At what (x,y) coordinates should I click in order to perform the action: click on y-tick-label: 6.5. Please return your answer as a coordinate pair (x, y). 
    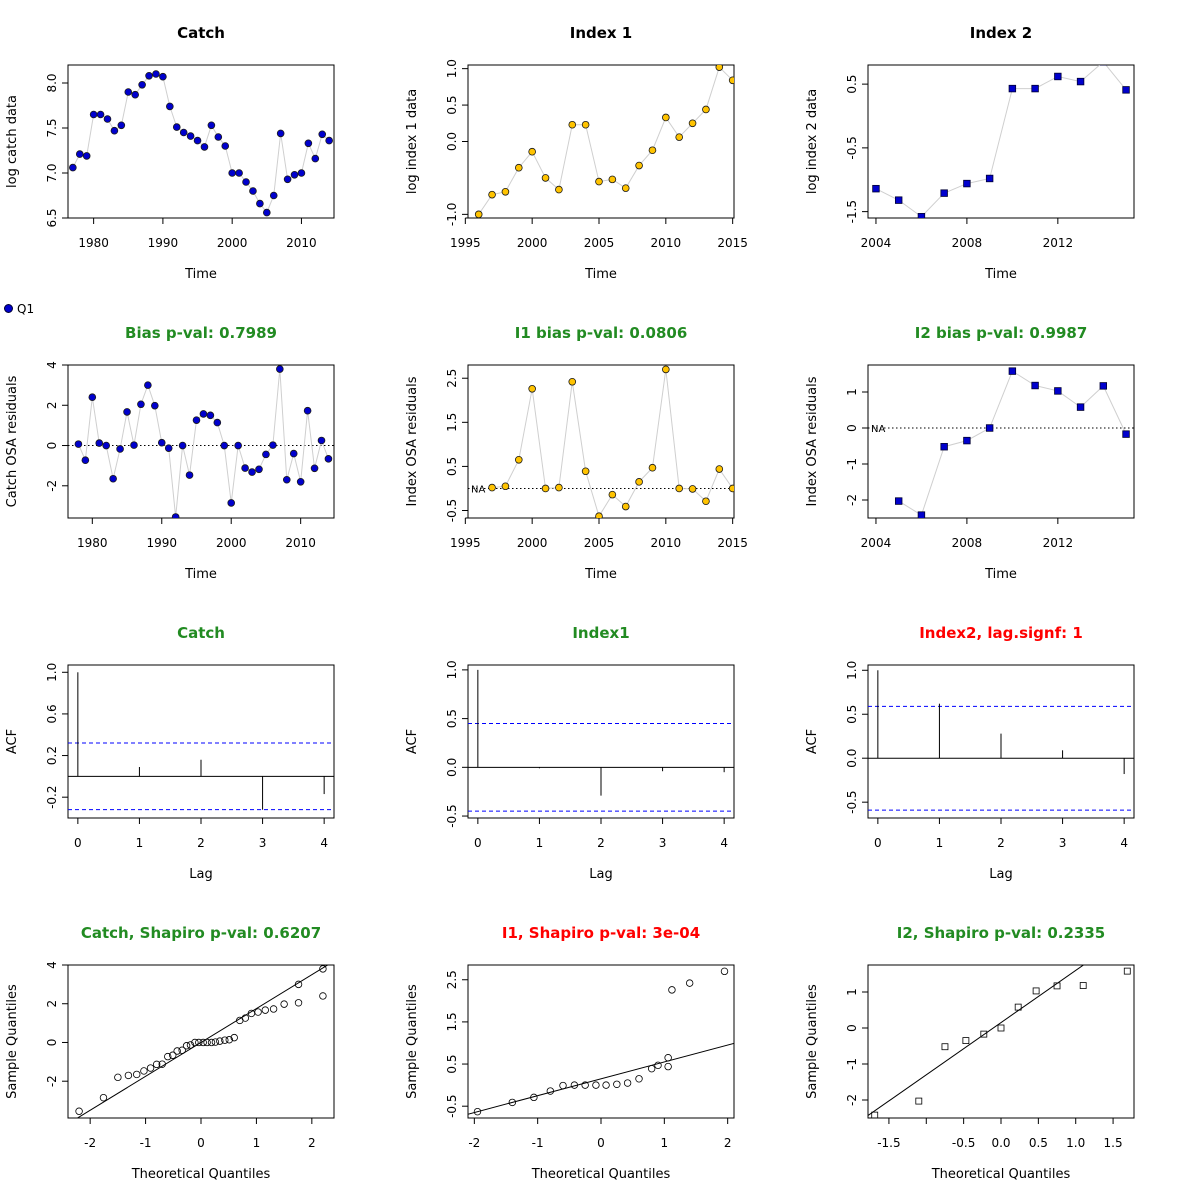
    Looking at the image, I should click on (52, 217).